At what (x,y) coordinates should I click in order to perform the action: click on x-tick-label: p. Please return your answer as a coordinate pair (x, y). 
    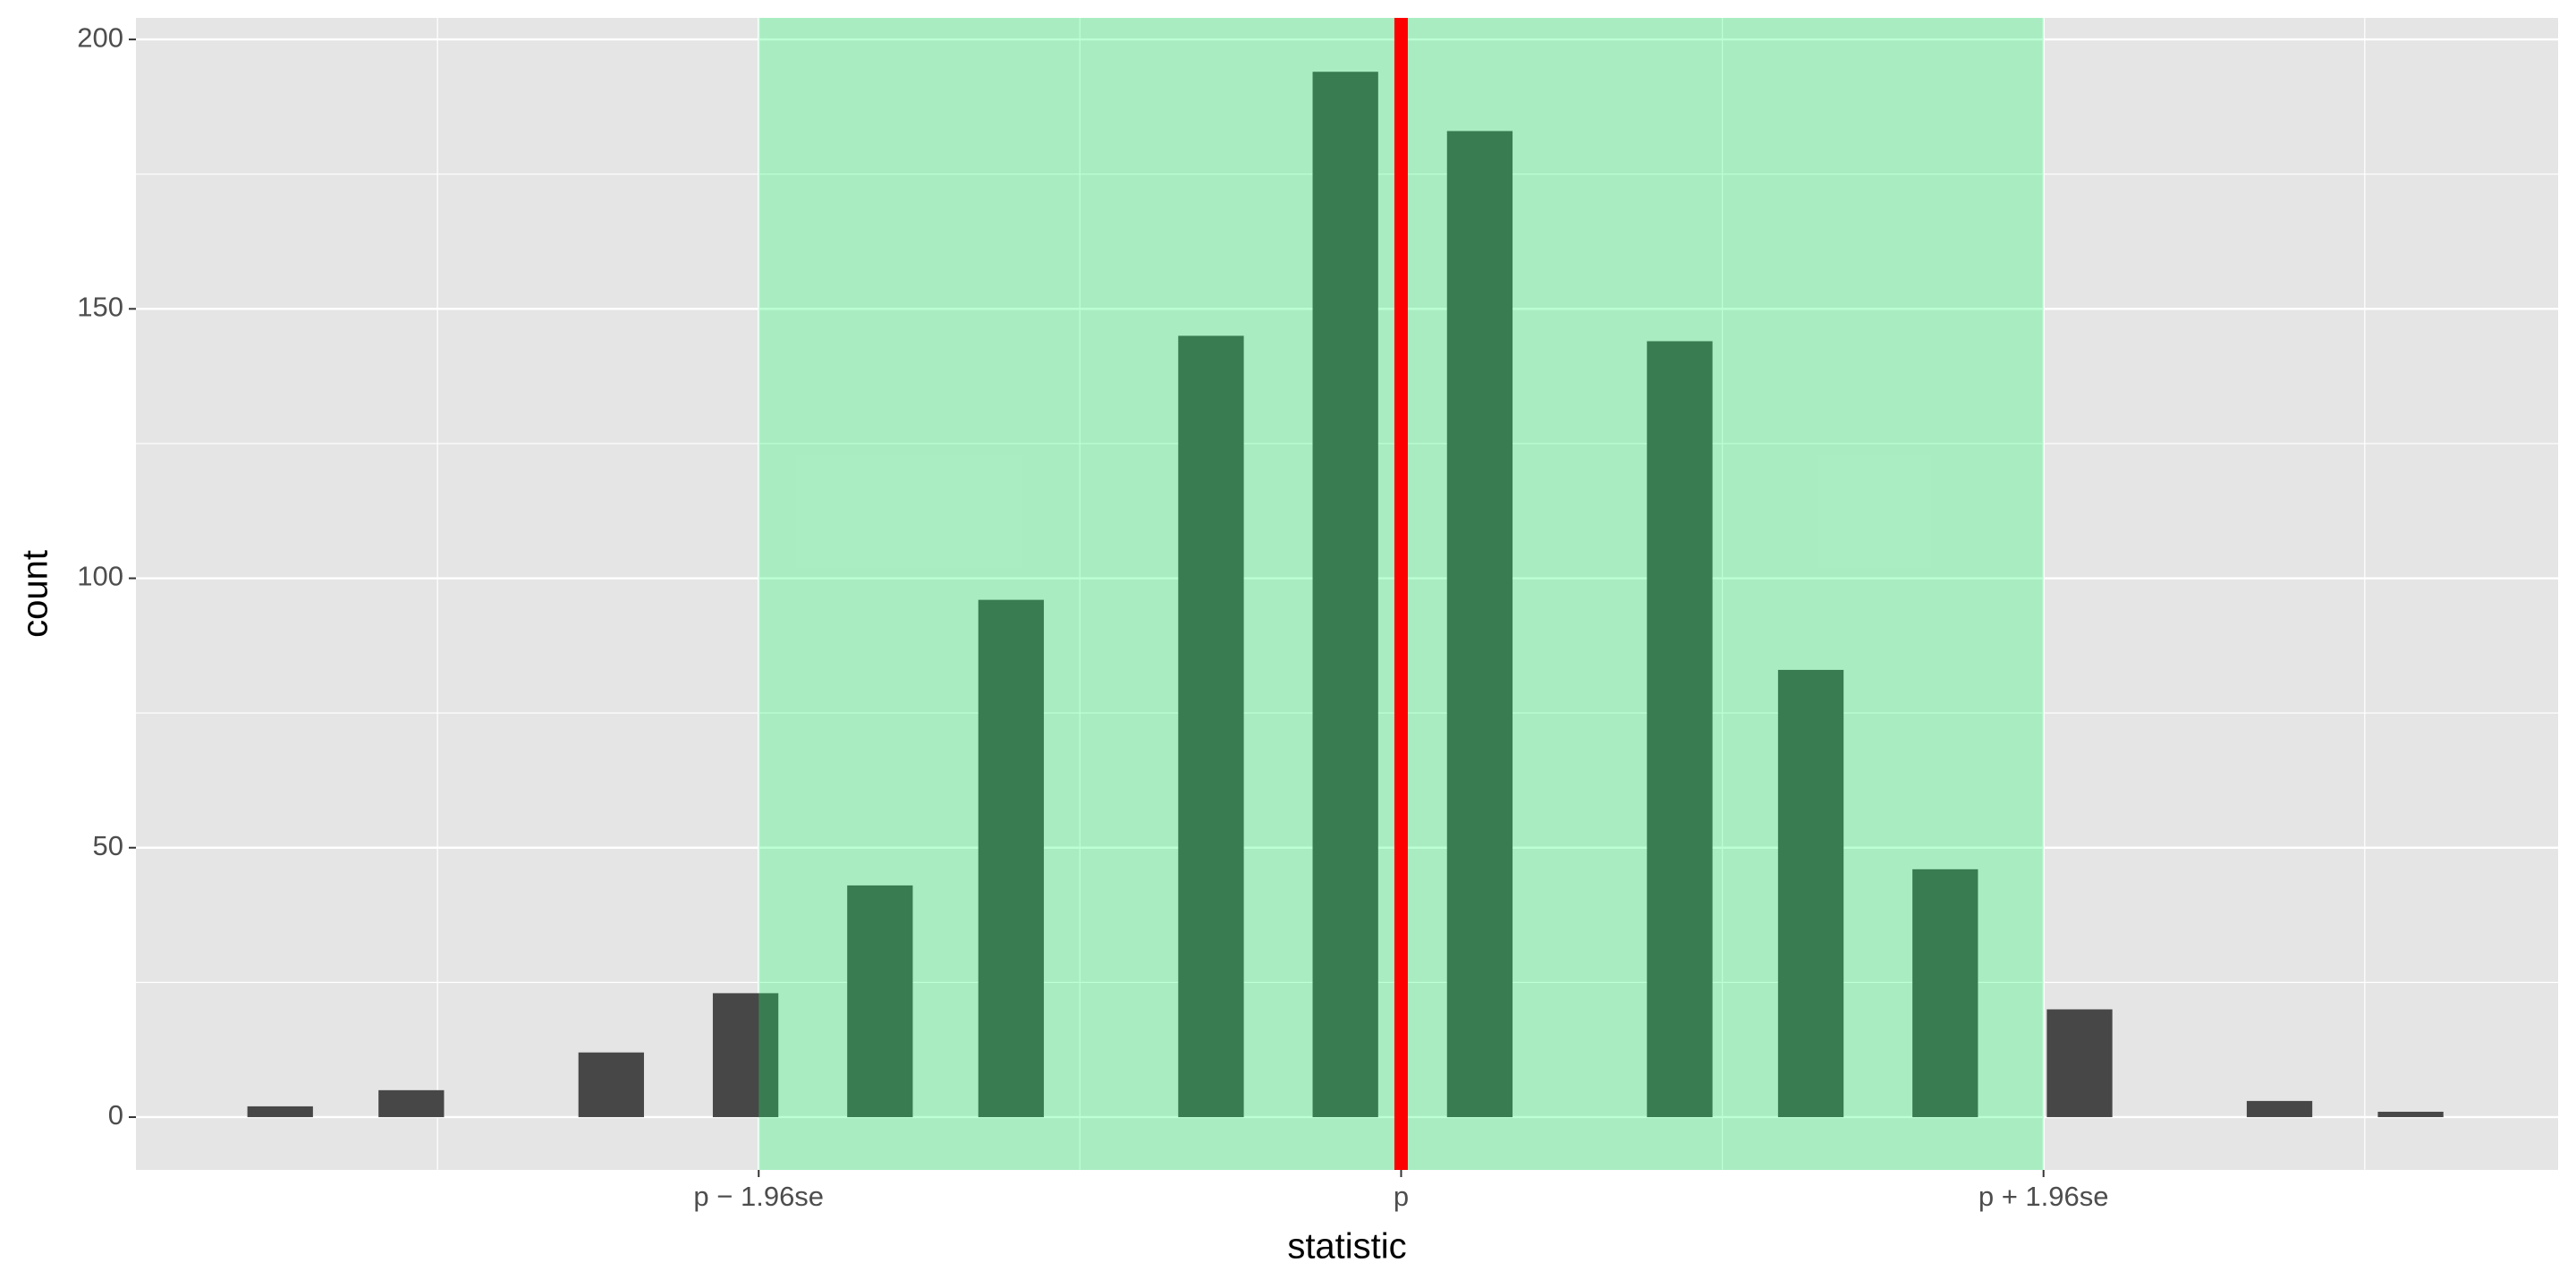
    Looking at the image, I should click on (1401, 1196).